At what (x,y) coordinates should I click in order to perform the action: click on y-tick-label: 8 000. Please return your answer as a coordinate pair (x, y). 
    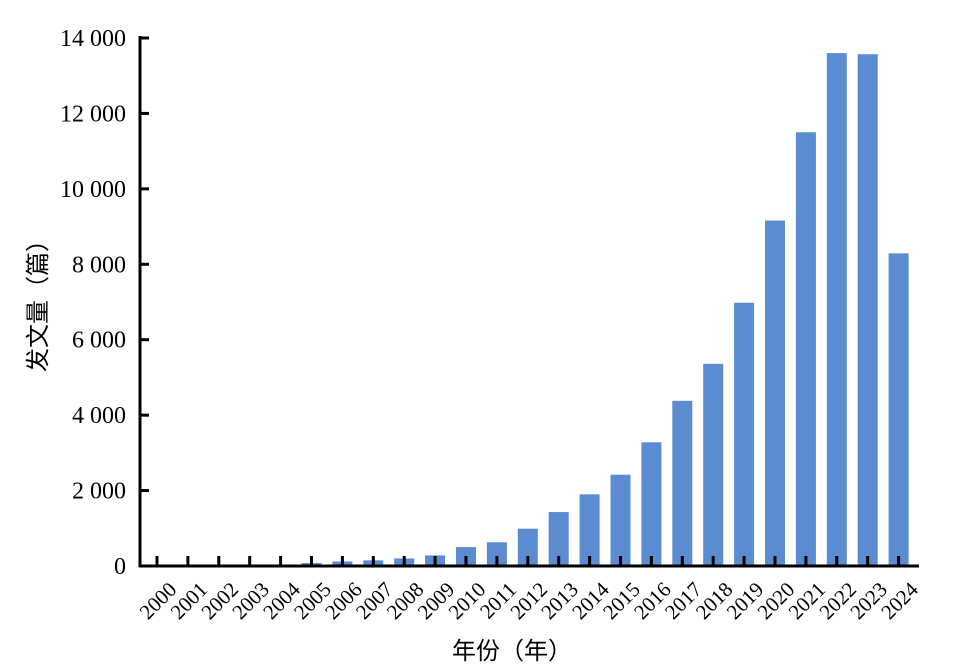
    Looking at the image, I should click on (99, 265).